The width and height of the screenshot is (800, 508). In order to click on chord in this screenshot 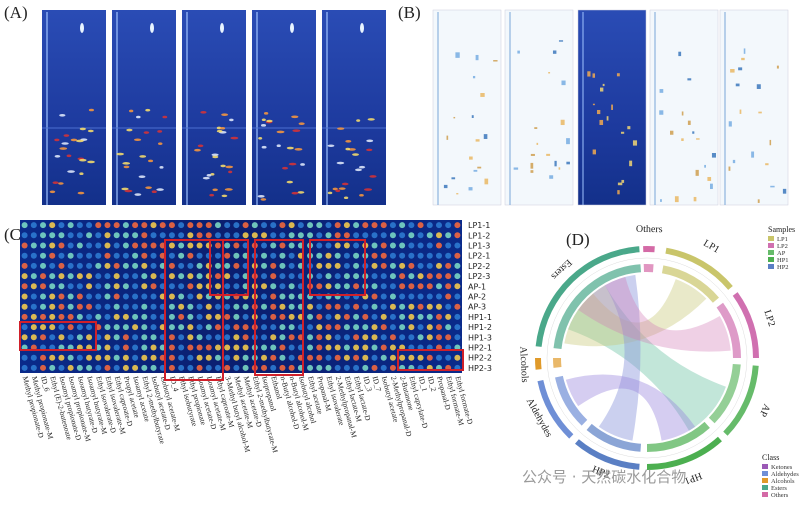, I will do `click(647, 358)`.